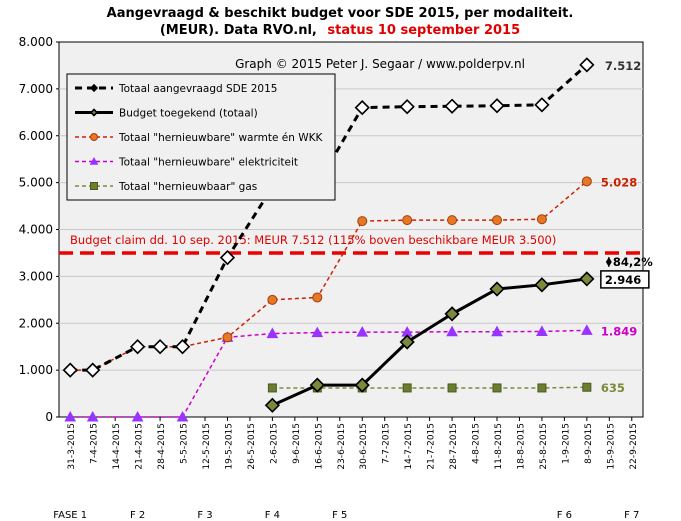  Describe the element at coordinates (633, 262) in the screenshot. I see `claim-pct-label: 84,2%` at that location.